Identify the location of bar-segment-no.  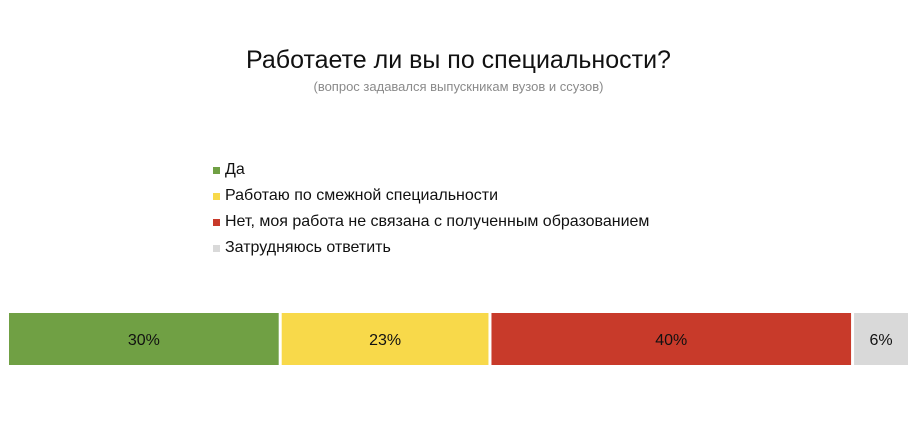
(671, 339).